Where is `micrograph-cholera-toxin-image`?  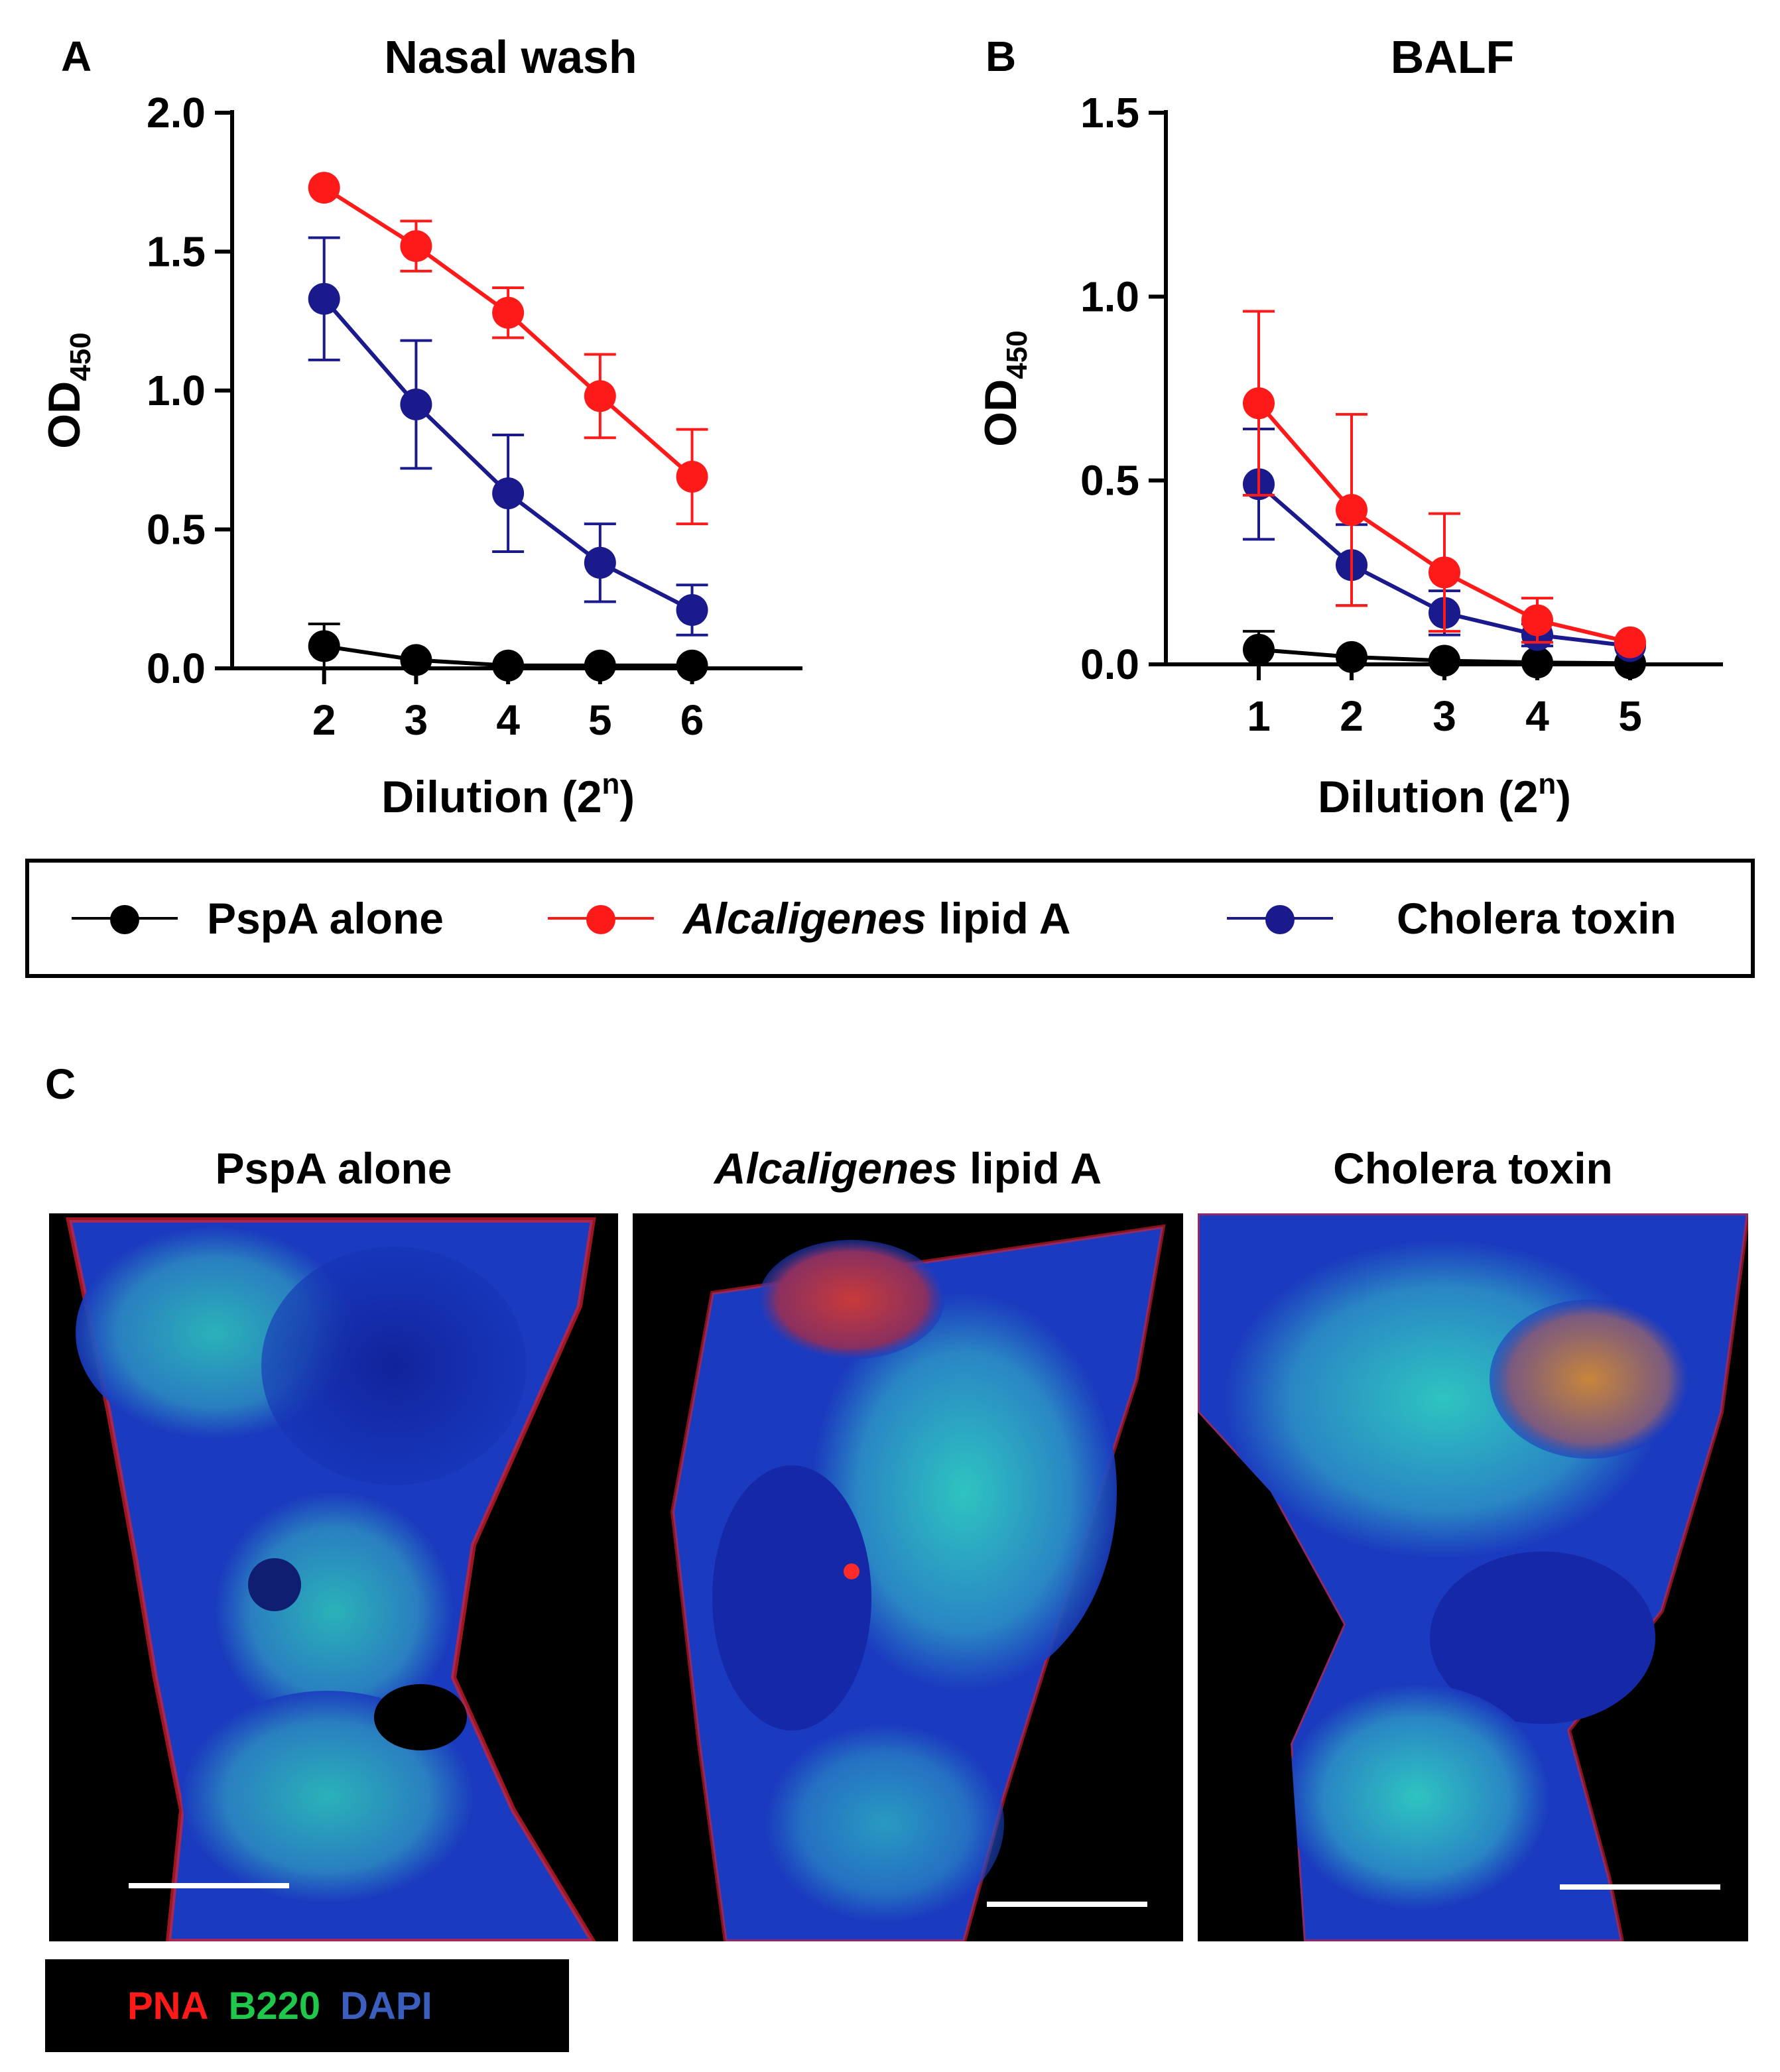
micrograph-cholera-toxin-image is located at coordinates (1473, 1577).